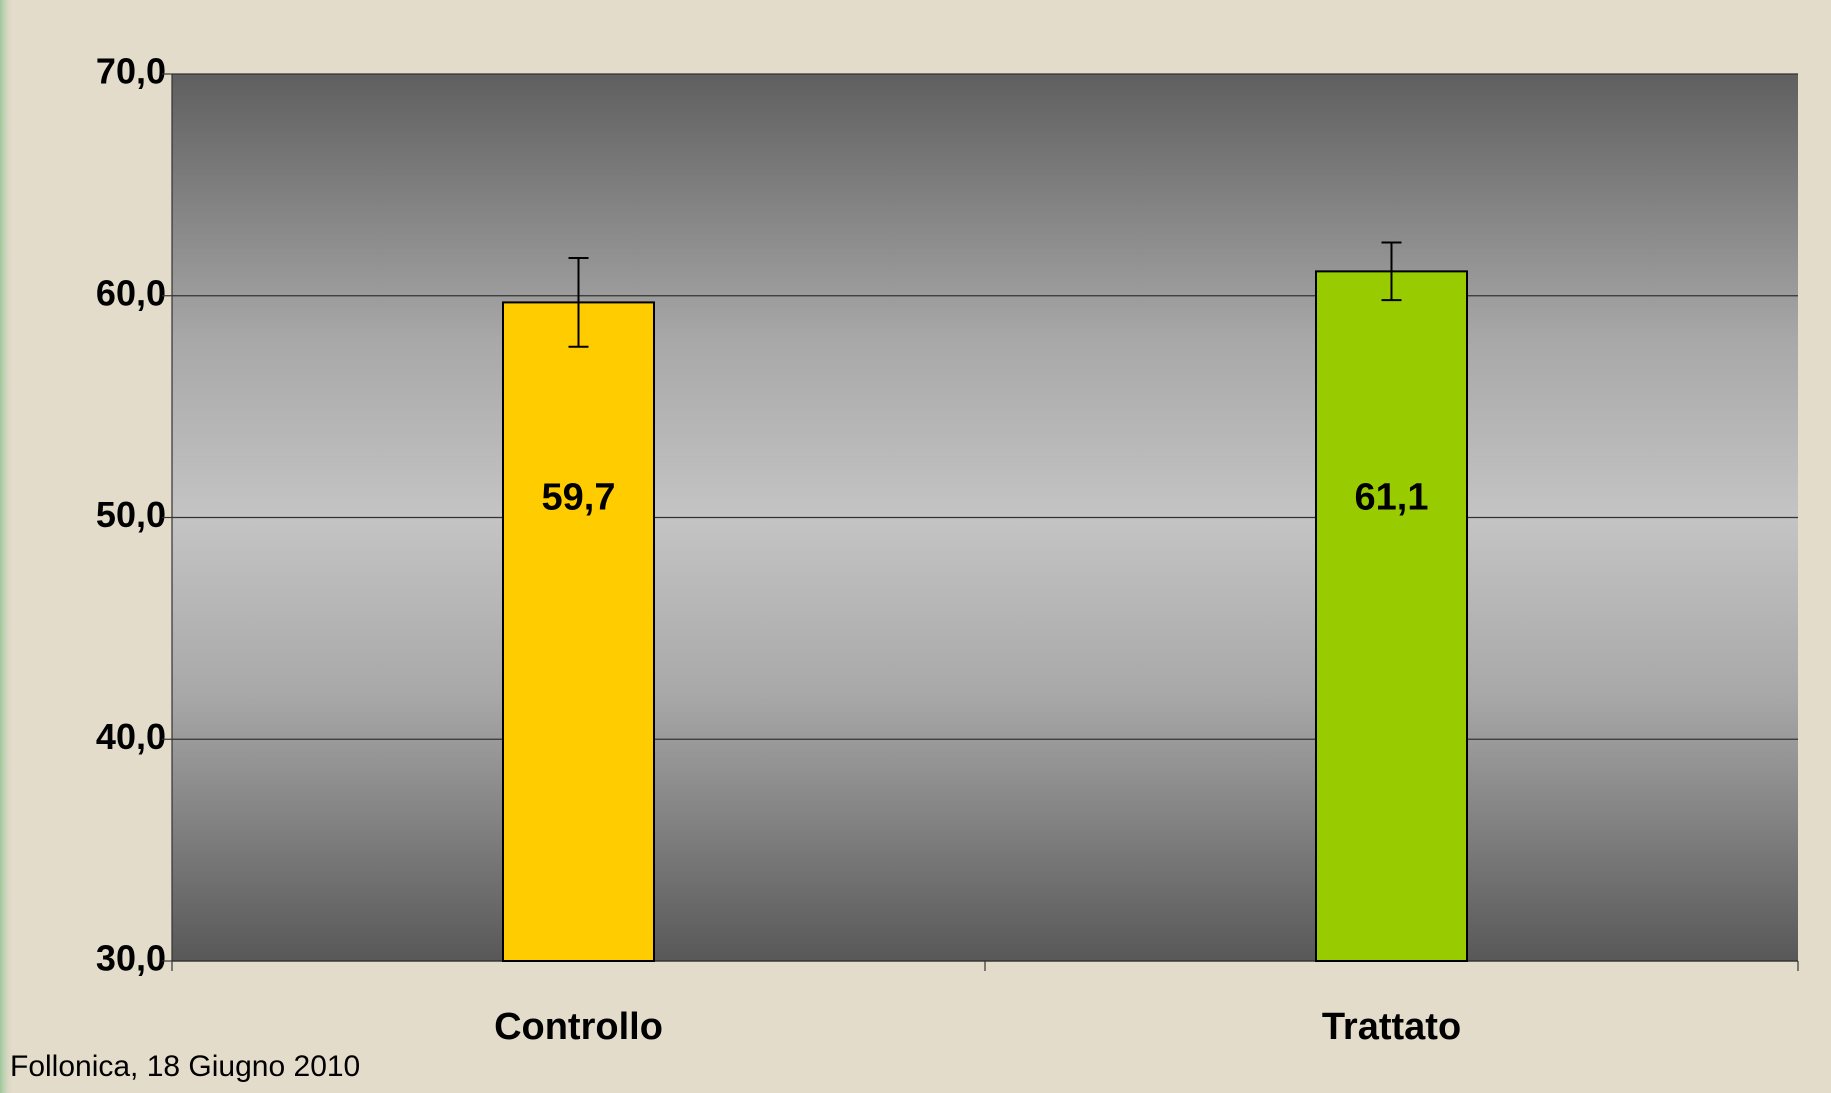 Image resolution: width=1831 pixels, height=1093 pixels. I want to click on y-tick-label: 60,0, so click(131, 292).